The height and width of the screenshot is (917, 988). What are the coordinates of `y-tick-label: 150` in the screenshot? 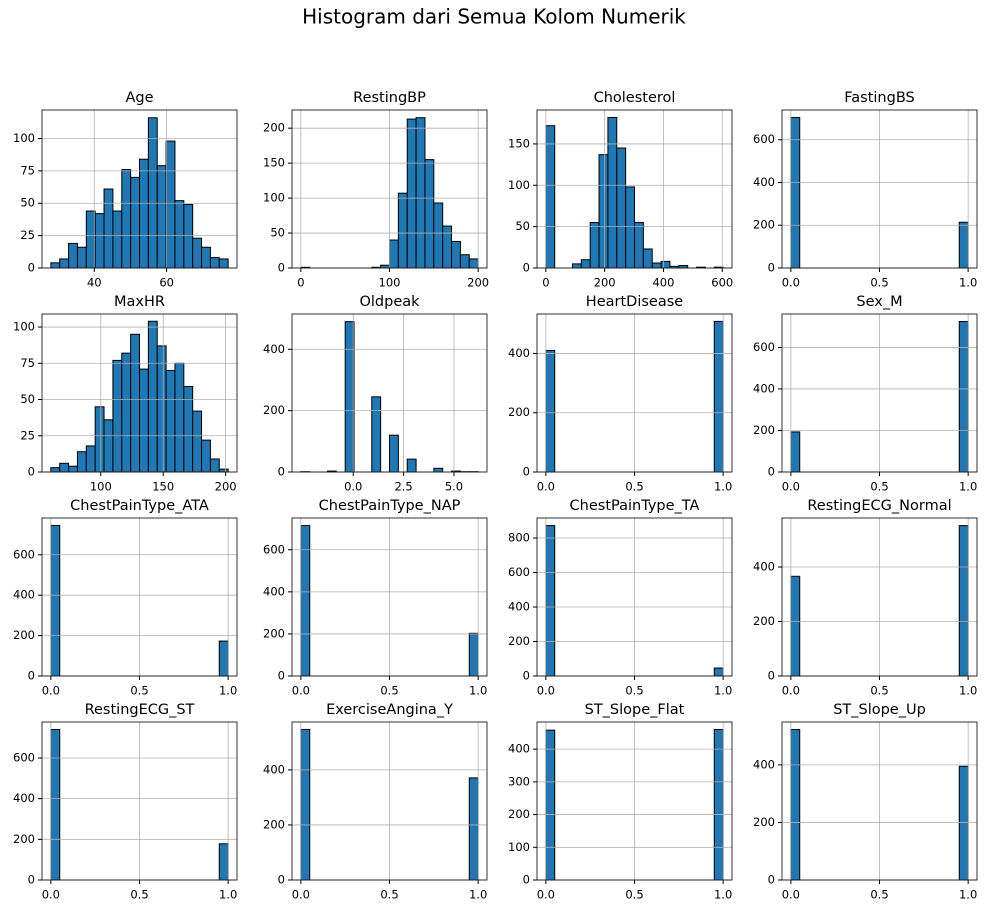 It's located at (519, 143).